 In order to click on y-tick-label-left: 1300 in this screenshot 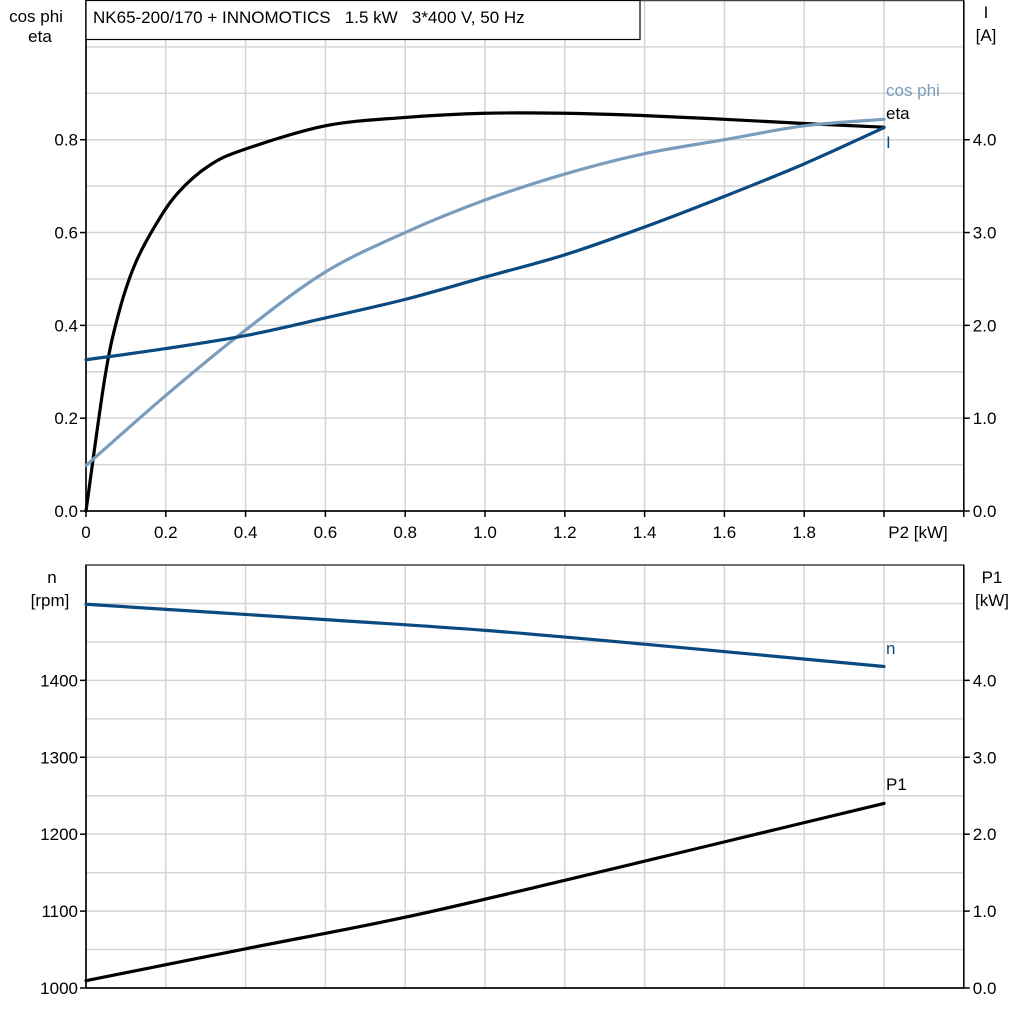, I will do `click(59, 757)`.